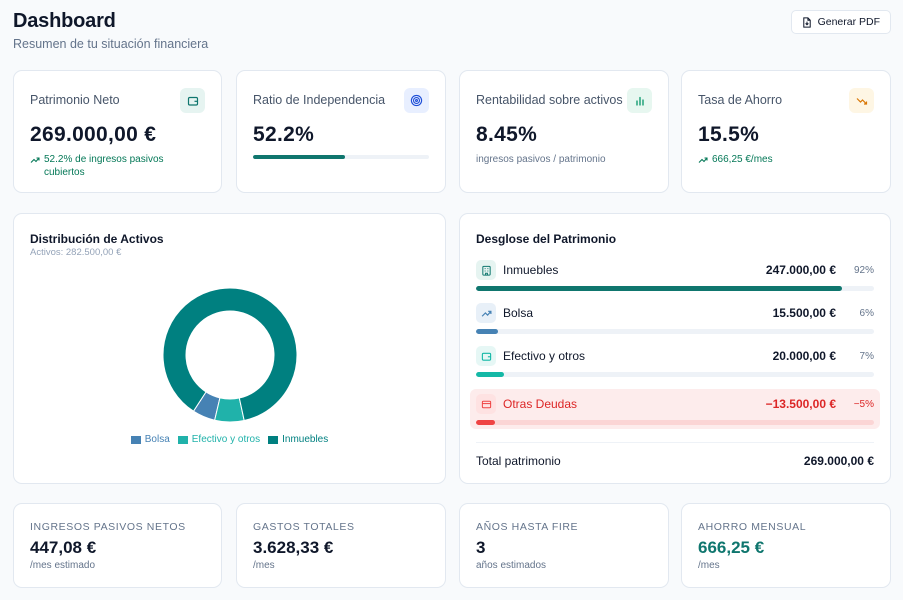 The width and height of the screenshot is (903, 600). I want to click on progress-fill, so click(299, 157).